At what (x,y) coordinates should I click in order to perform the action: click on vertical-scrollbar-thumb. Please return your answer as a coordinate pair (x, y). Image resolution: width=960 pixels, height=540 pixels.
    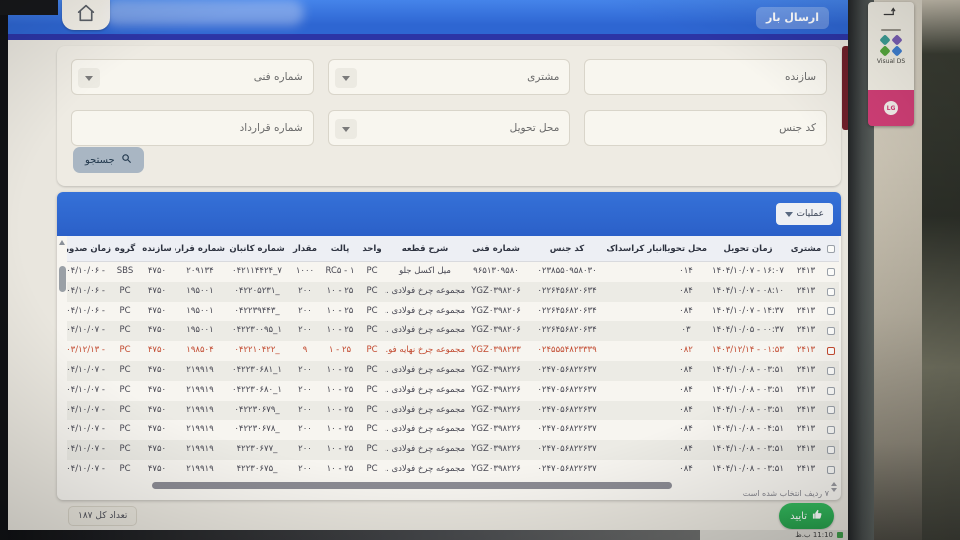
    Looking at the image, I should click on (62, 279).